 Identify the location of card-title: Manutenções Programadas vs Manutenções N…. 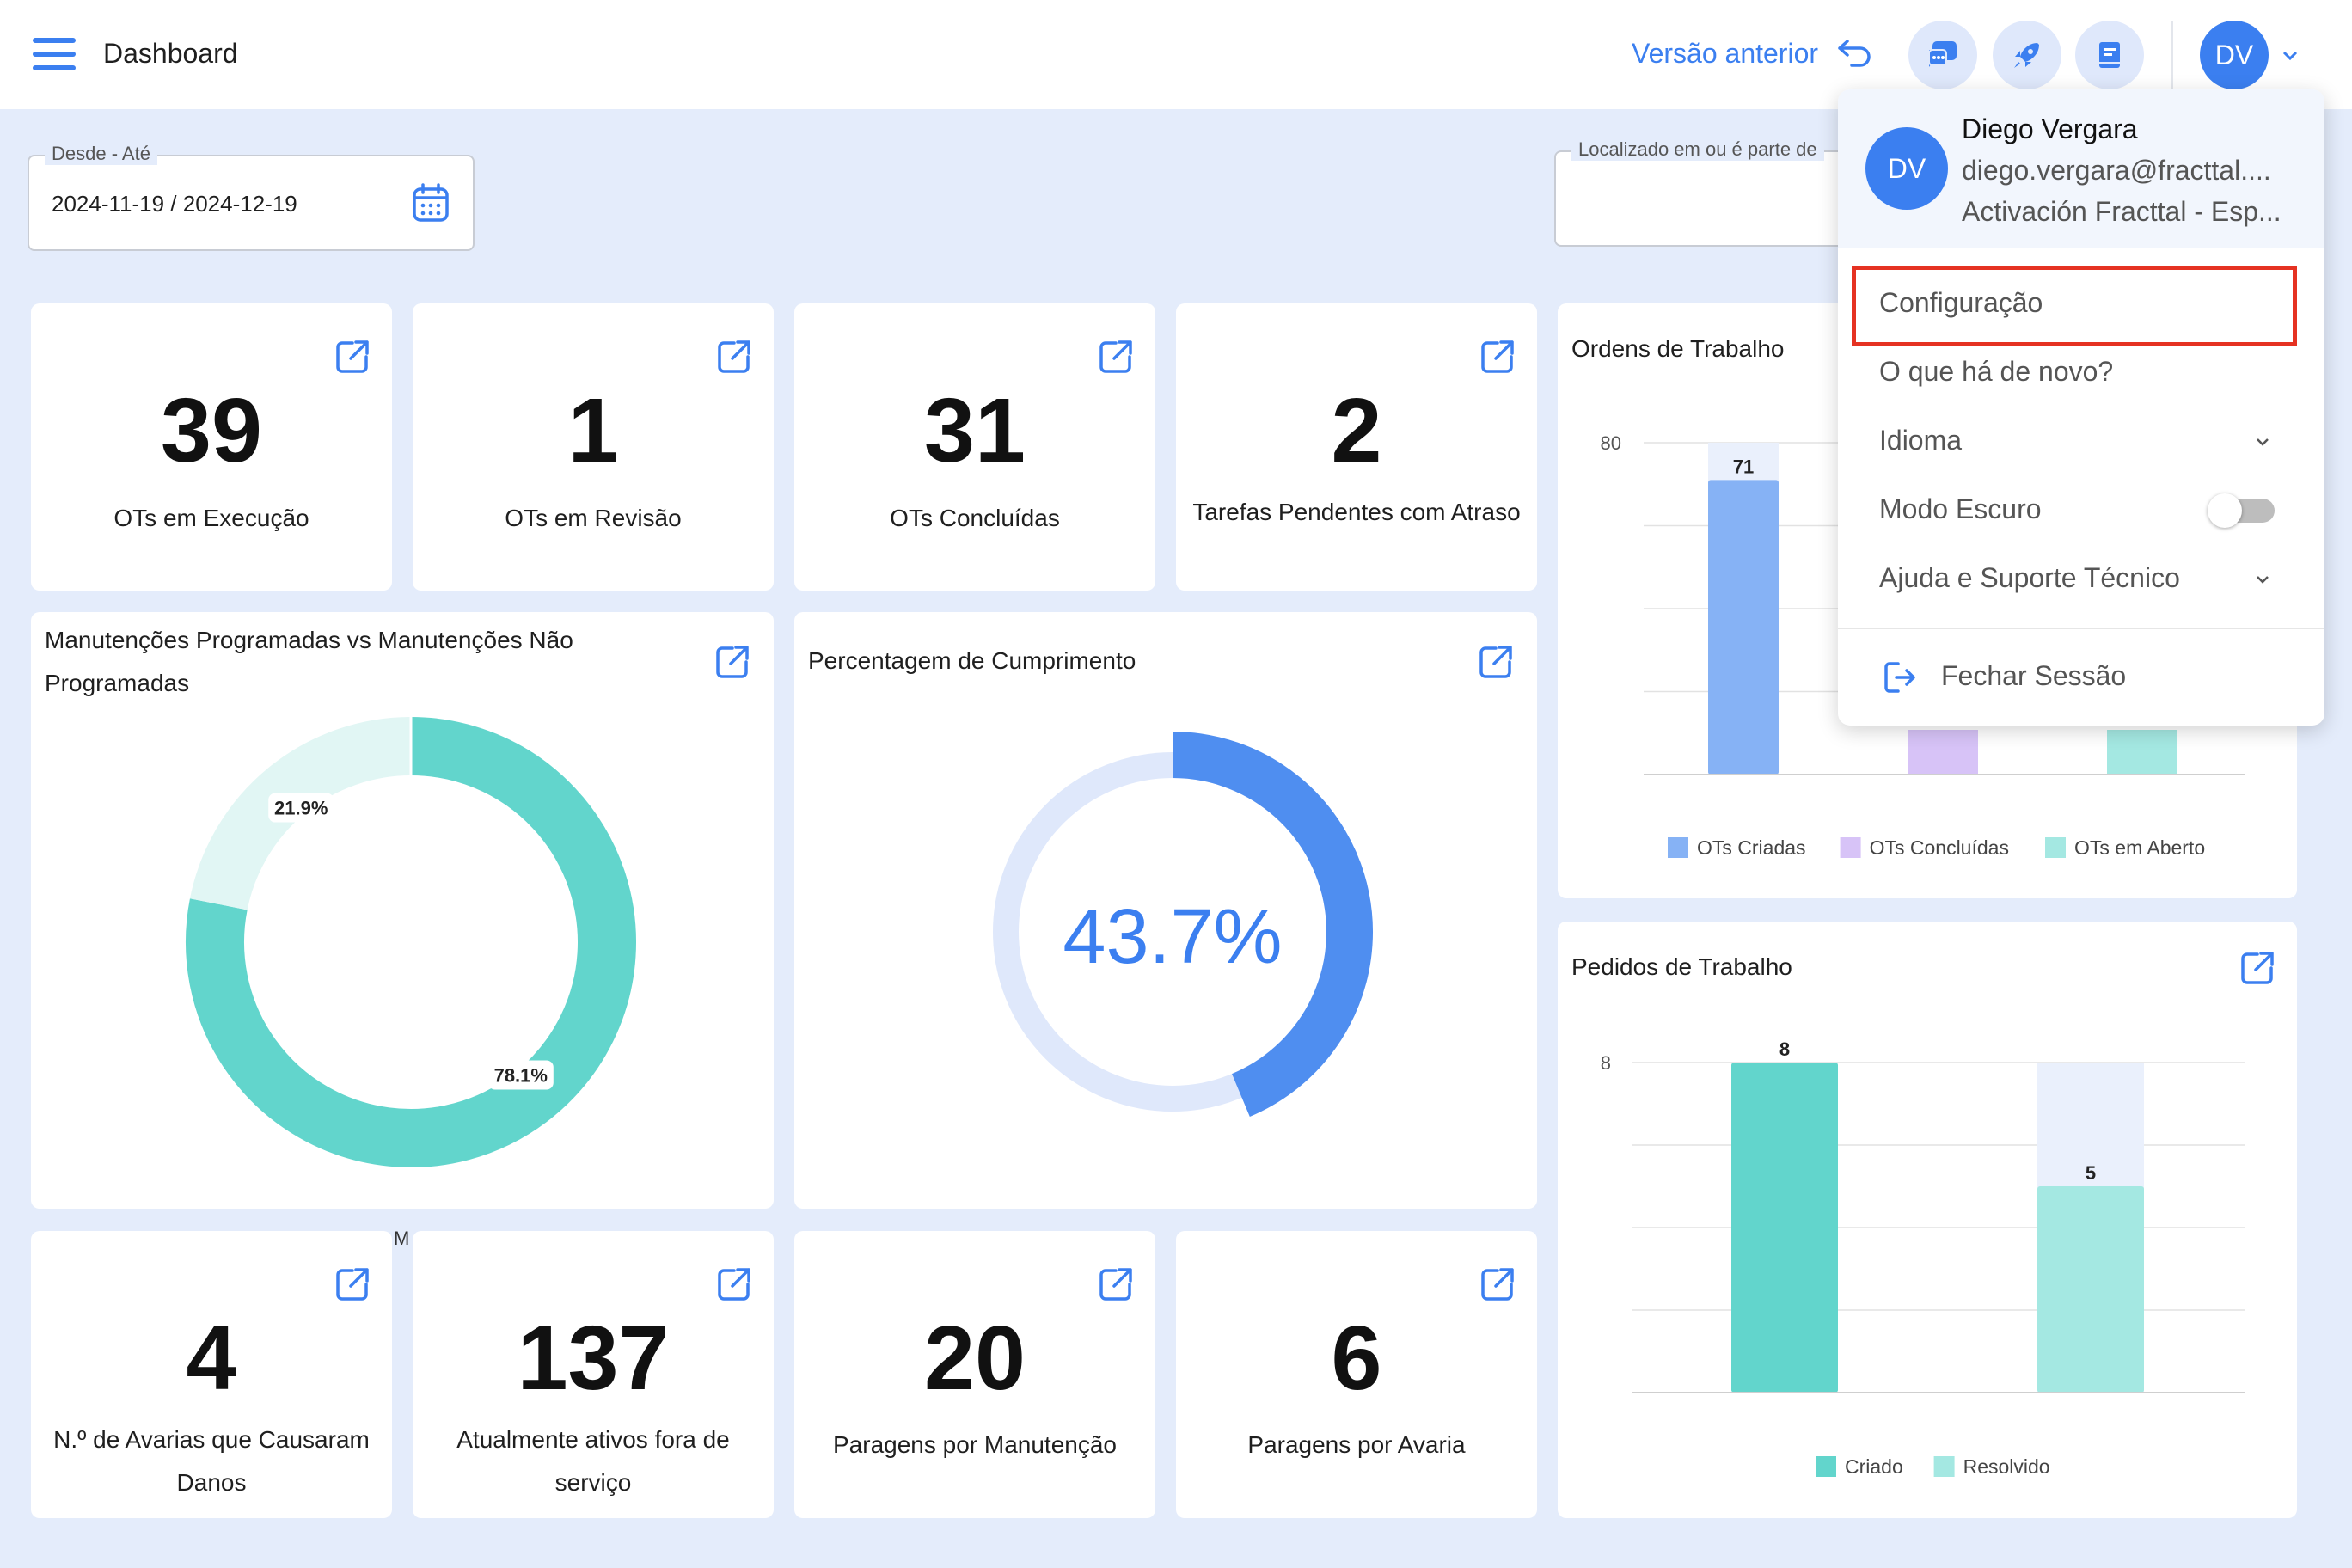
(309, 661).